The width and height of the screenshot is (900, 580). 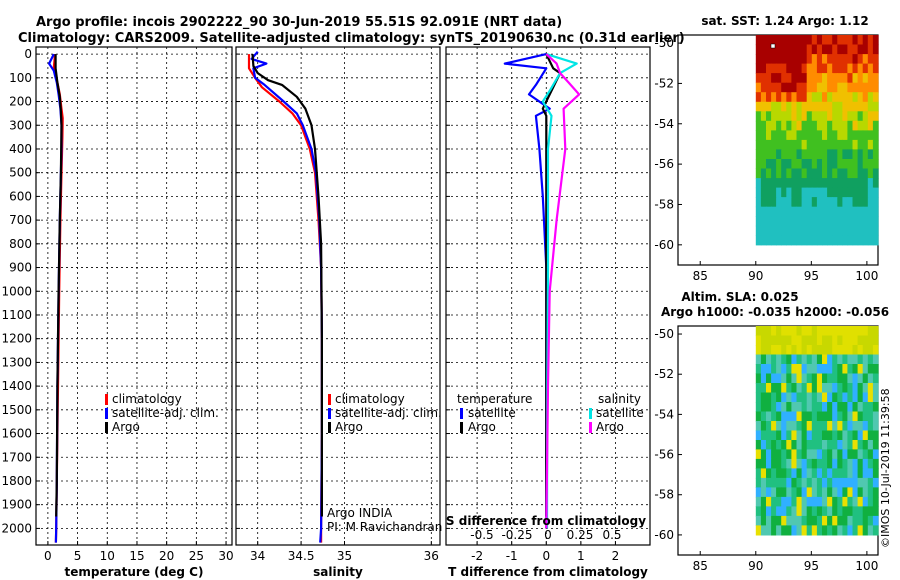 What do you see at coordinates (20, 244) in the screenshot?
I see `depth-tick-label: 800` at bounding box center [20, 244].